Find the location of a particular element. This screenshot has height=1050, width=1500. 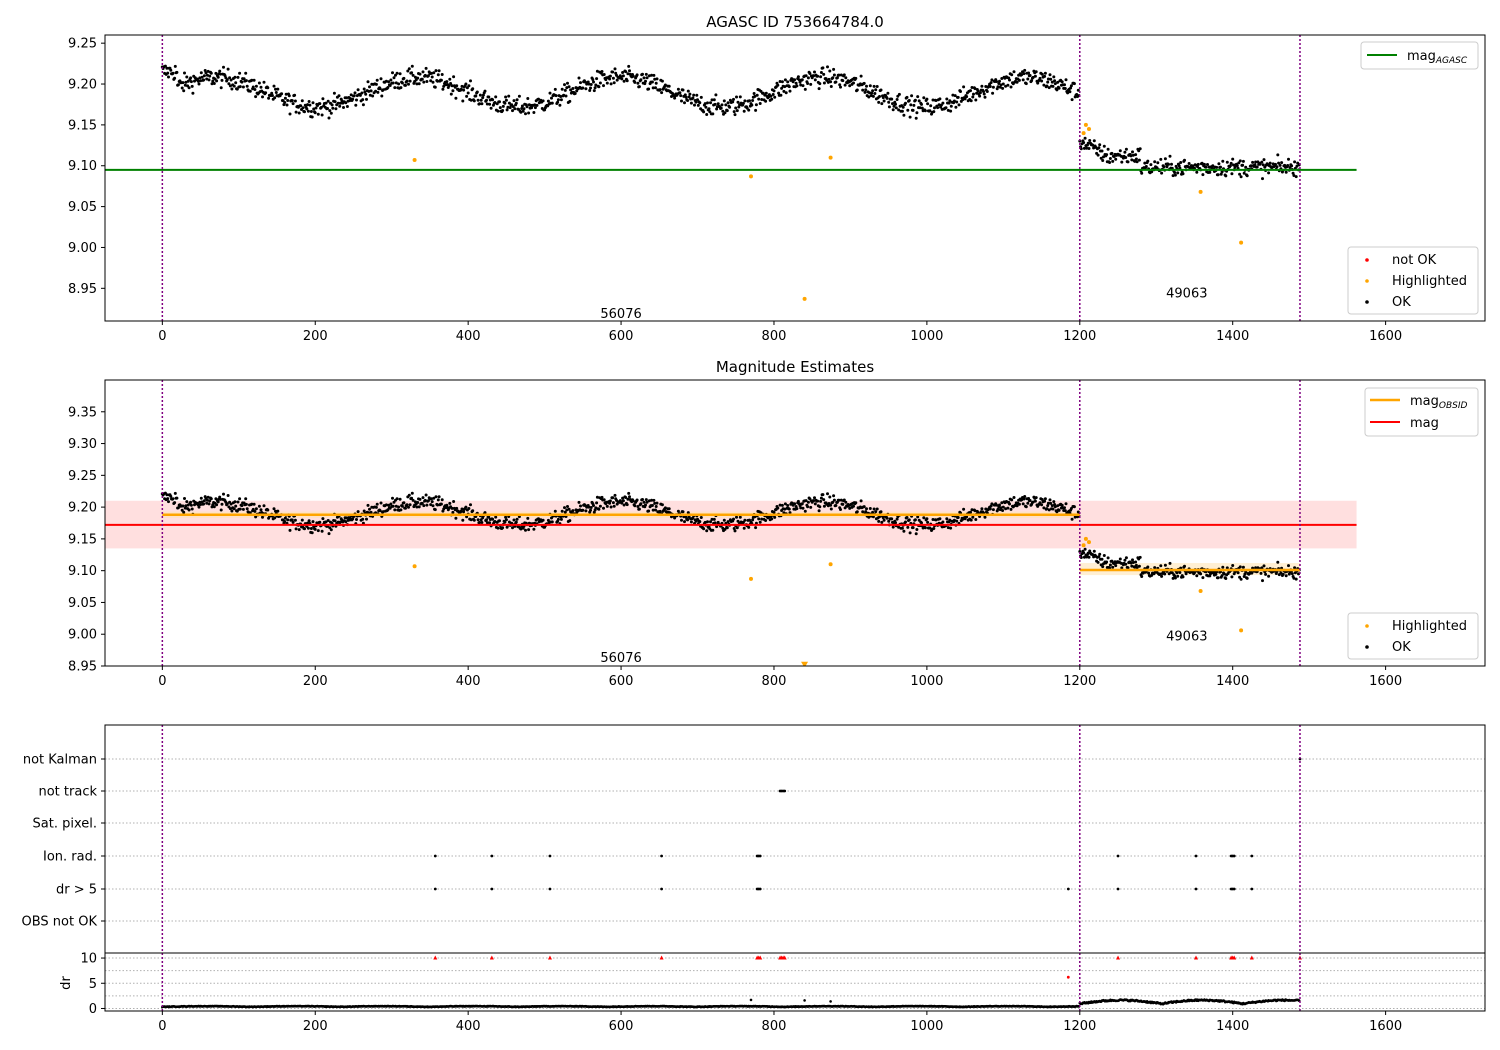

flag-marker is located at coordinates (492, 856).